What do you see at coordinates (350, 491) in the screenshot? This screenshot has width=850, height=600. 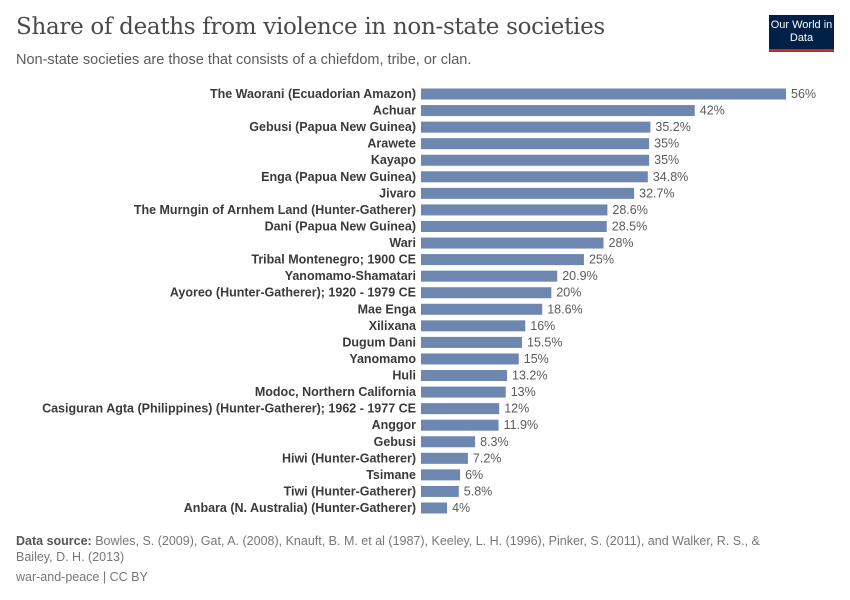 I see `category-label: Tiwi (Hunter-Gatherer)` at bounding box center [350, 491].